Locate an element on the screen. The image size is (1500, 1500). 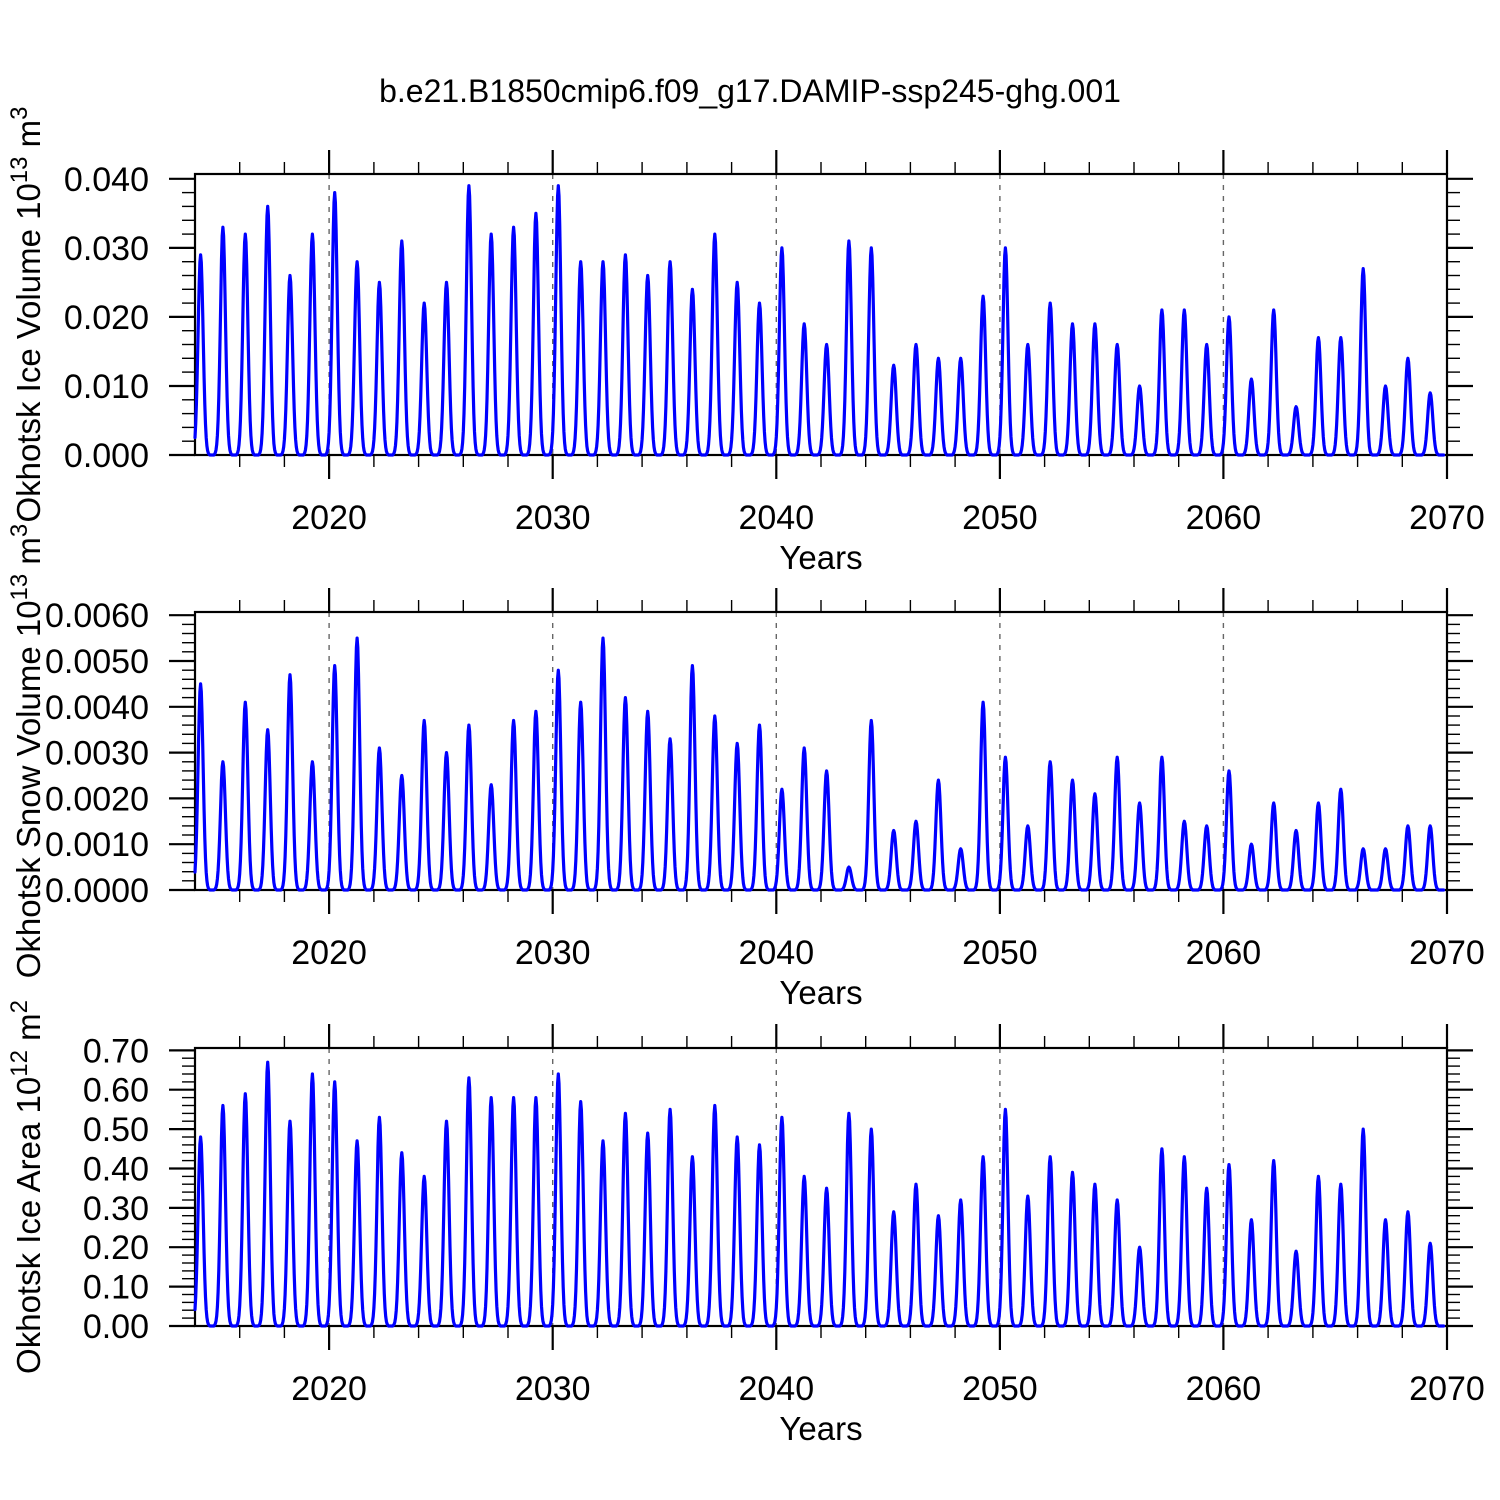
y-tick-label: 0.00 is located at coordinates (116, 1327).